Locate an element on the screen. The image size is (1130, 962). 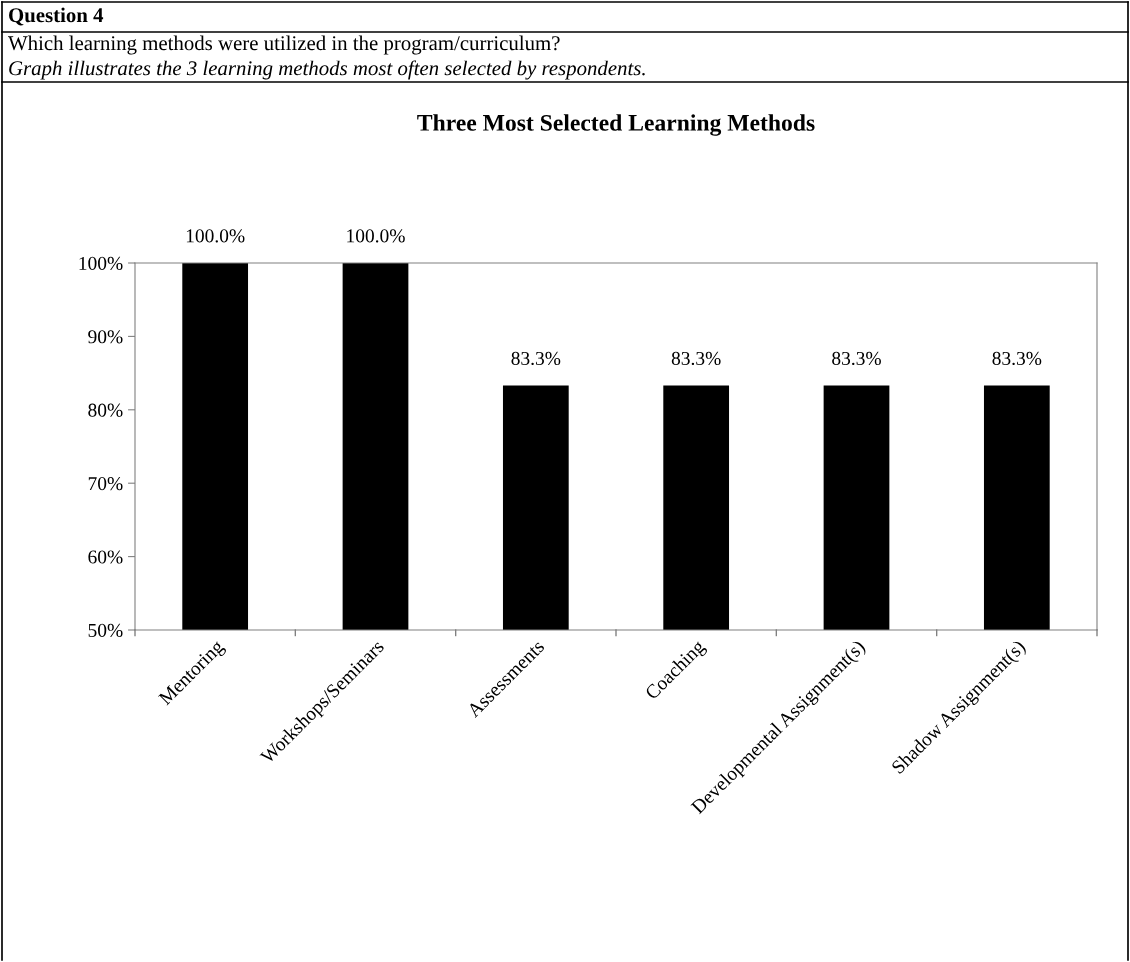
y-tick-label: 80% is located at coordinates (105, 410).